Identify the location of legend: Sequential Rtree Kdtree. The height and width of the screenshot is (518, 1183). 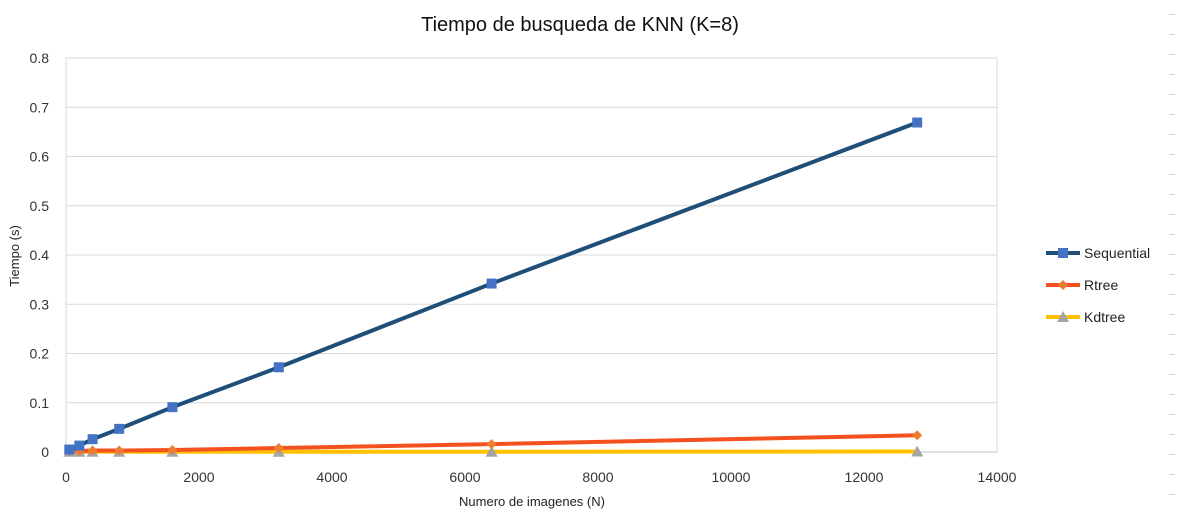
(1098, 285).